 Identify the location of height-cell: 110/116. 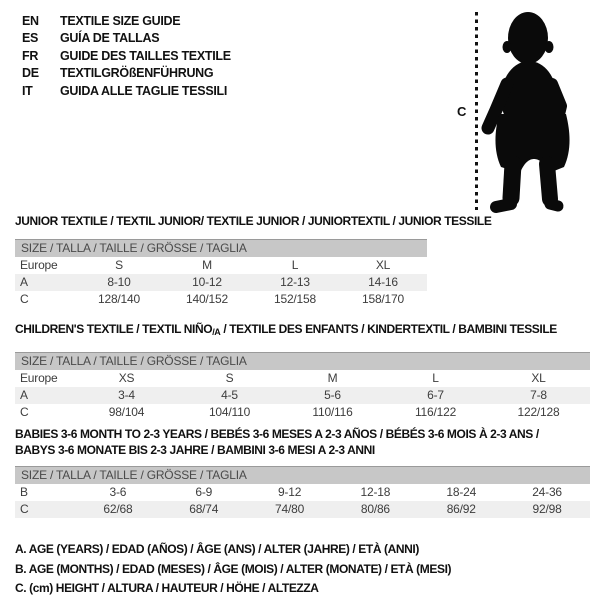
(332, 412).